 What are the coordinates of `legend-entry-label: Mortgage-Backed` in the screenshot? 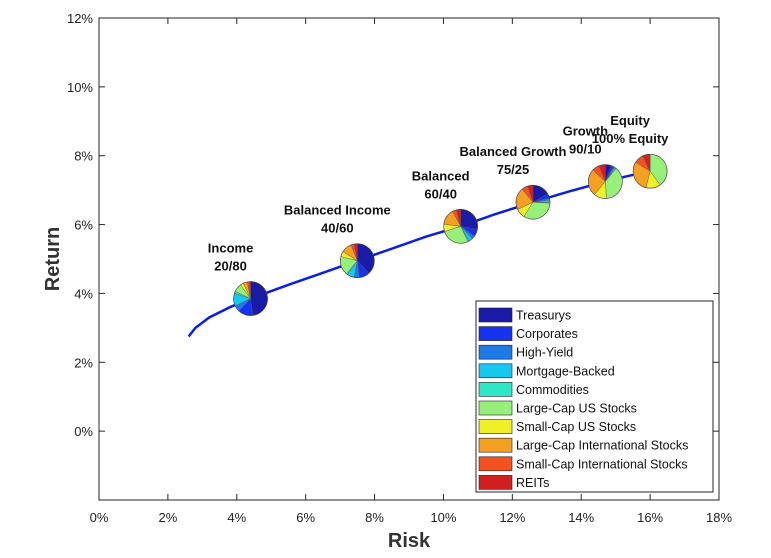 It's located at (565, 371).